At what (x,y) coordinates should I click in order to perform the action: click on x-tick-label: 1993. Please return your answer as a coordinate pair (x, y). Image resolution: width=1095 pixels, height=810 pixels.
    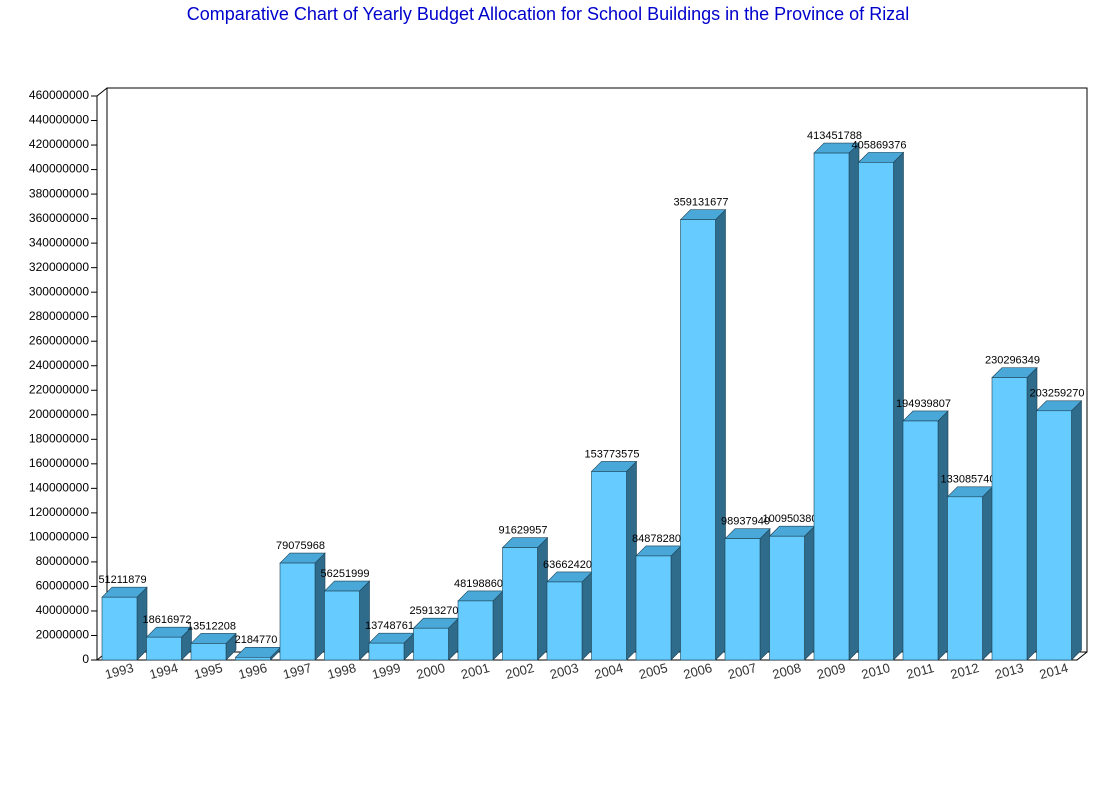
    Looking at the image, I should click on (119, 671).